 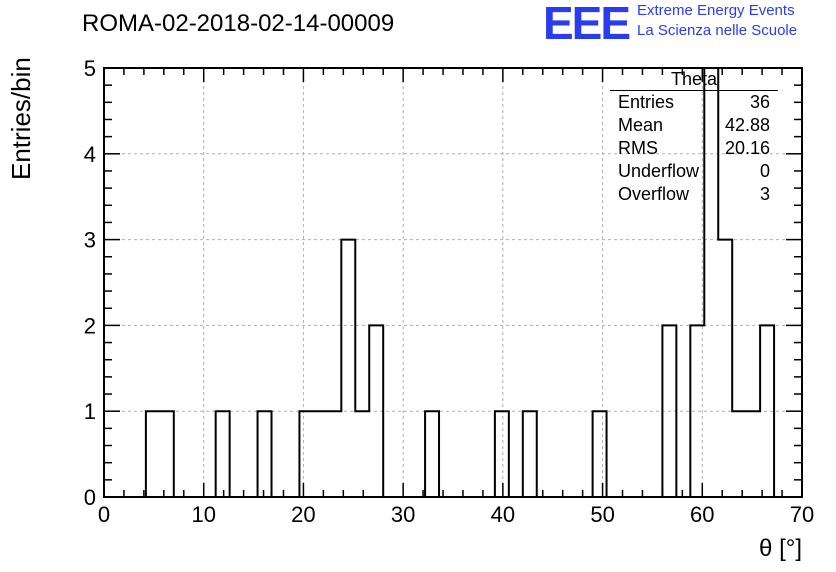 I want to click on stats-value: 36, so click(x=759, y=102).